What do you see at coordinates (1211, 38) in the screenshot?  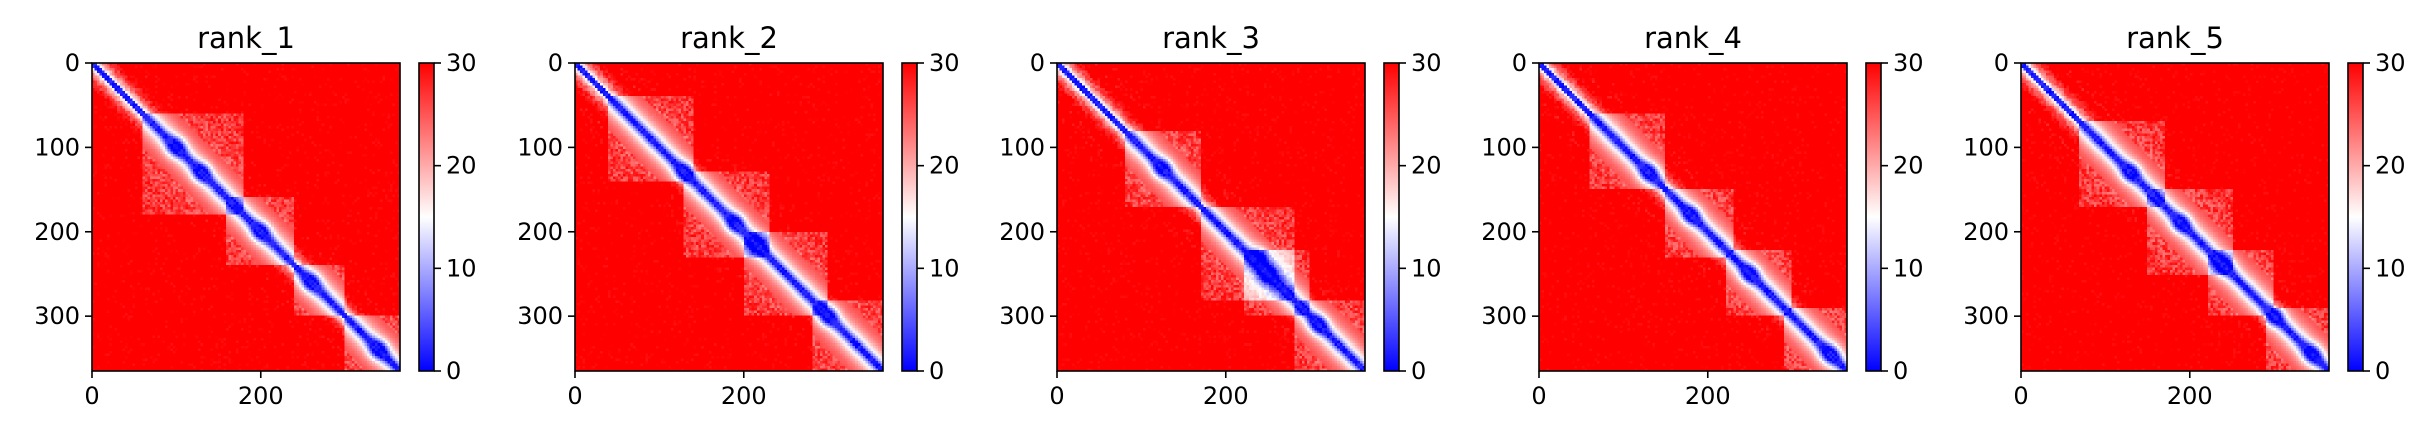 I see `panel-title: rank_3` at bounding box center [1211, 38].